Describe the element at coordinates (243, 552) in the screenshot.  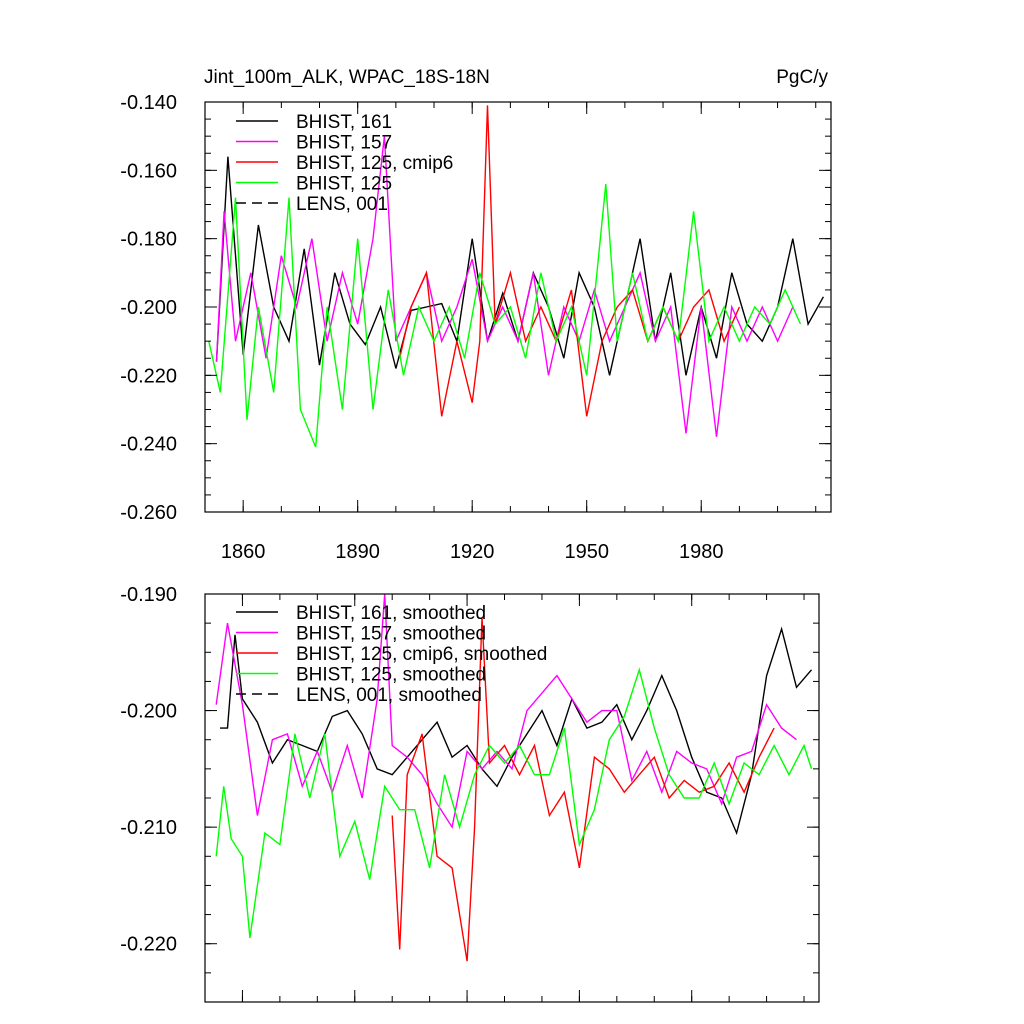
I see `x-tick-label: 1860` at that location.